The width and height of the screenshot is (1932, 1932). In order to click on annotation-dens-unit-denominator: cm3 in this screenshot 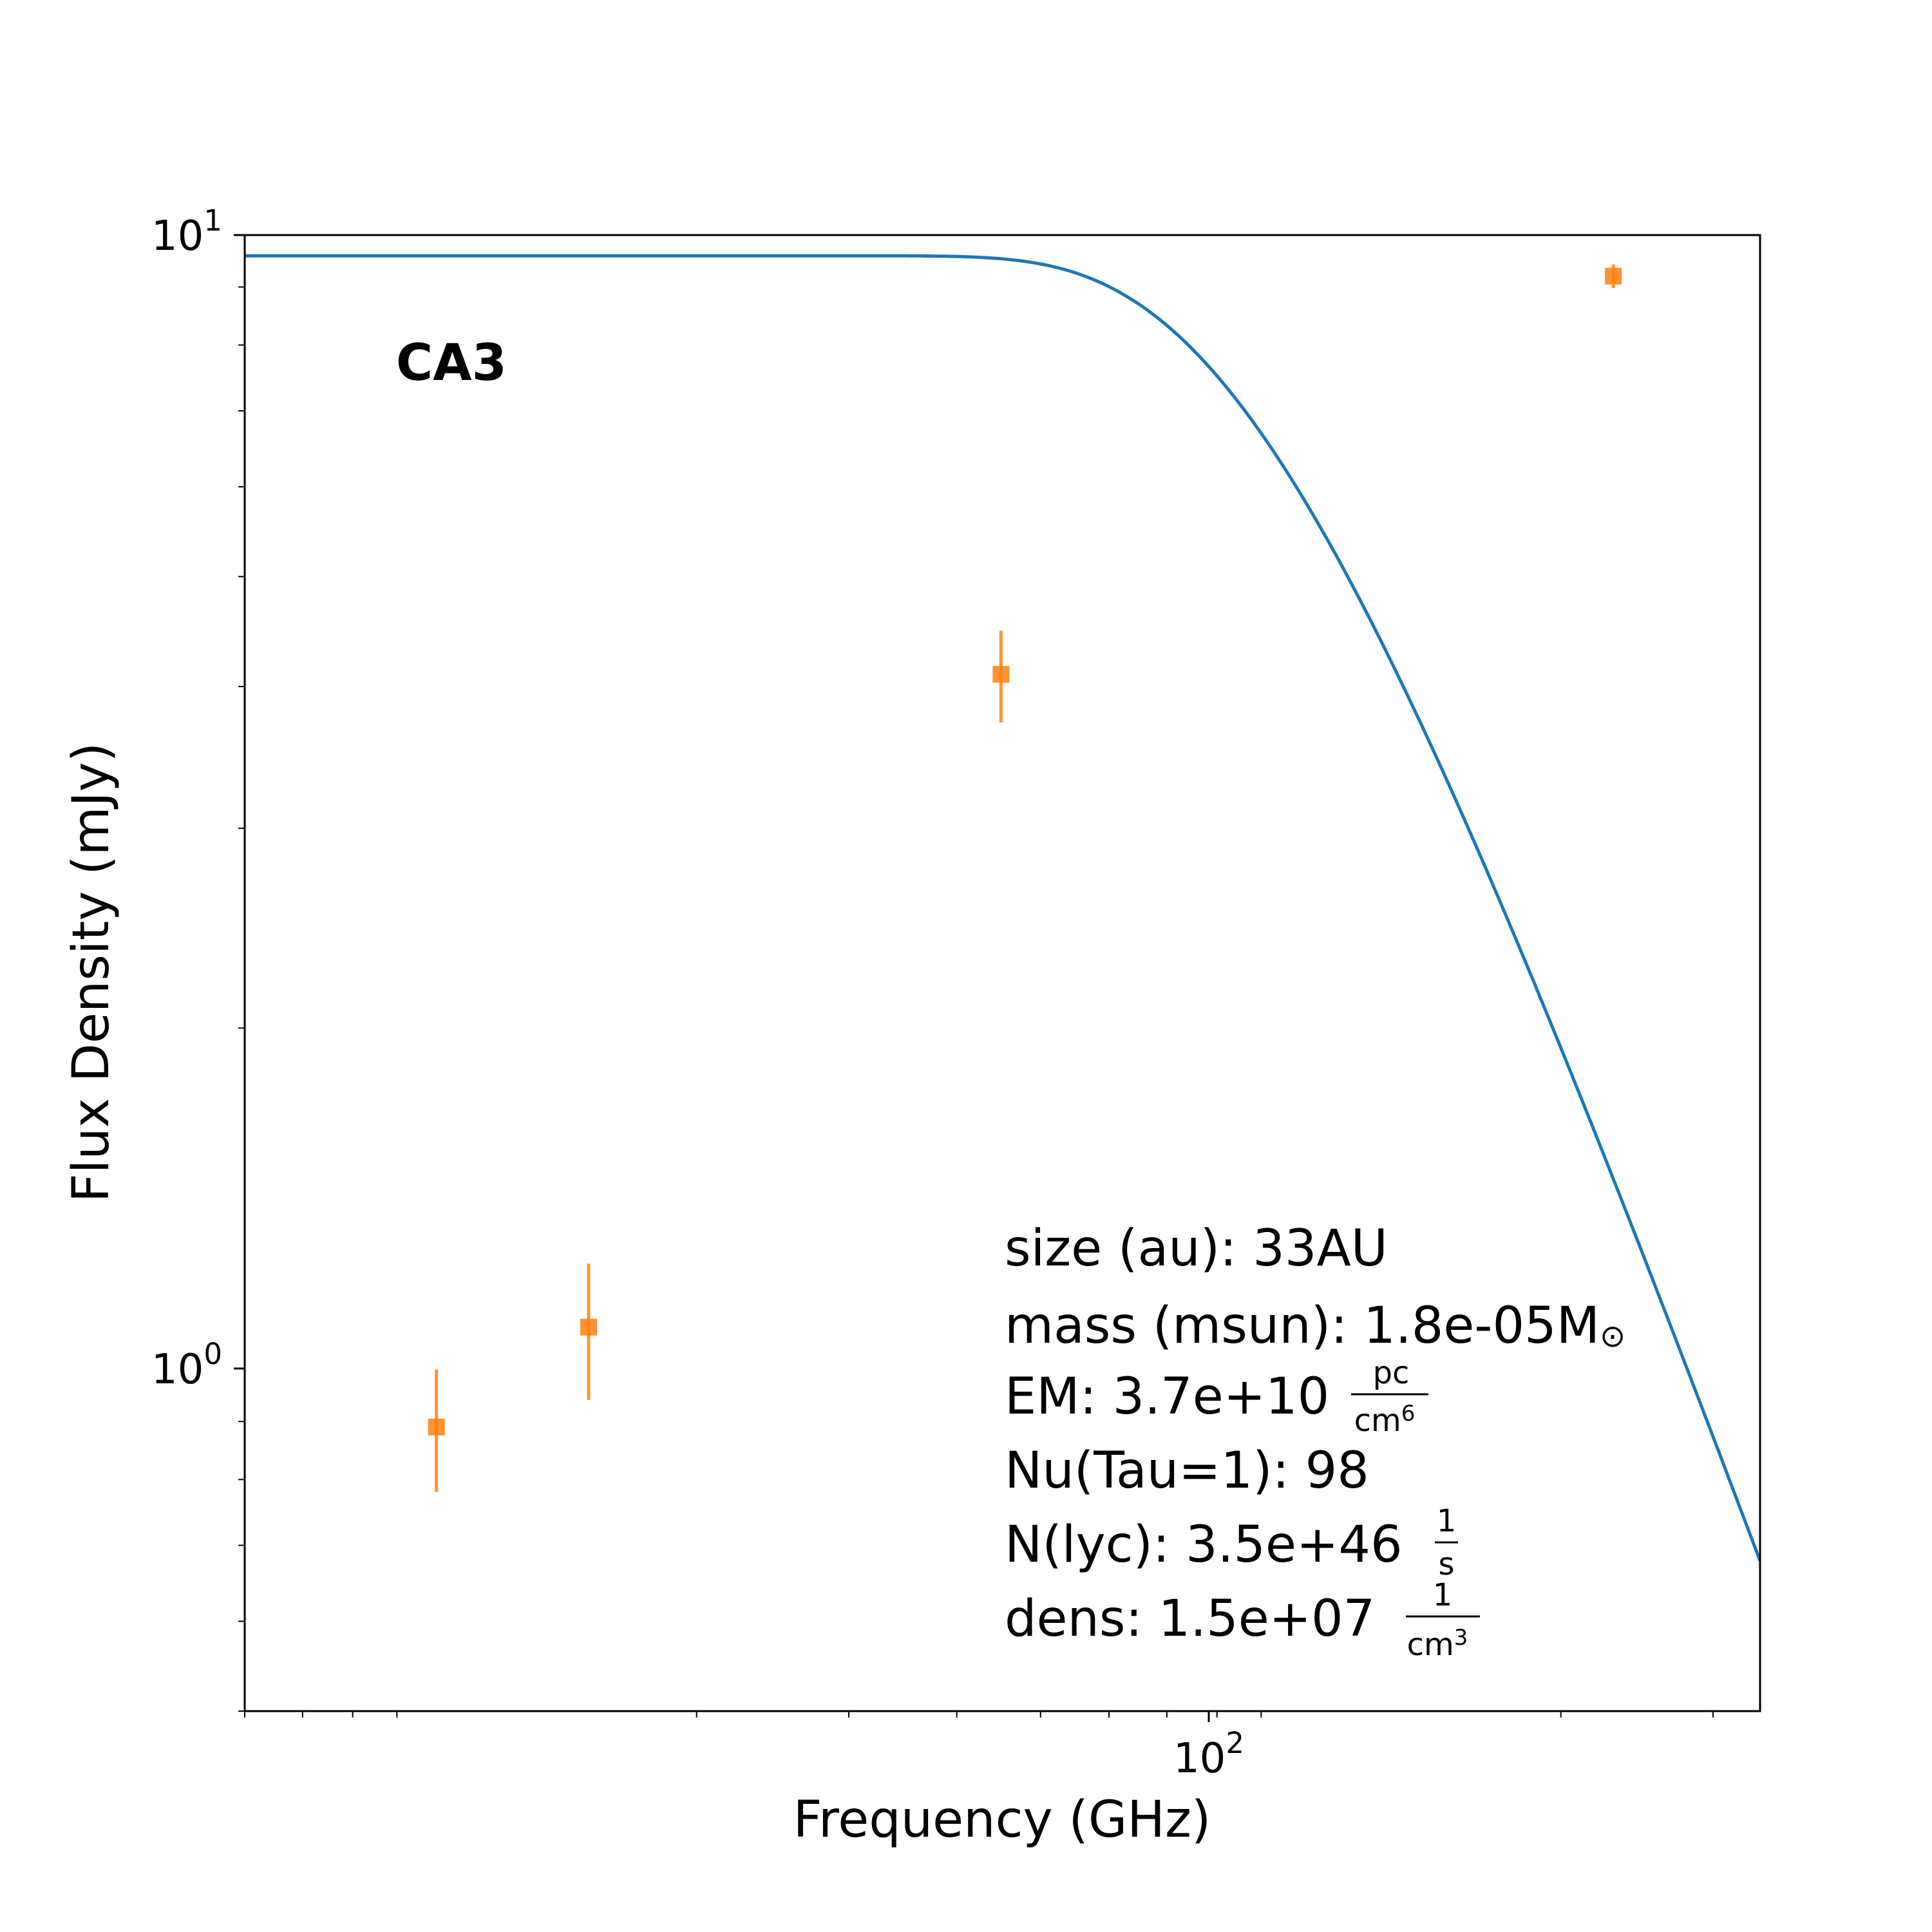, I will do `click(1438, 1644)`.